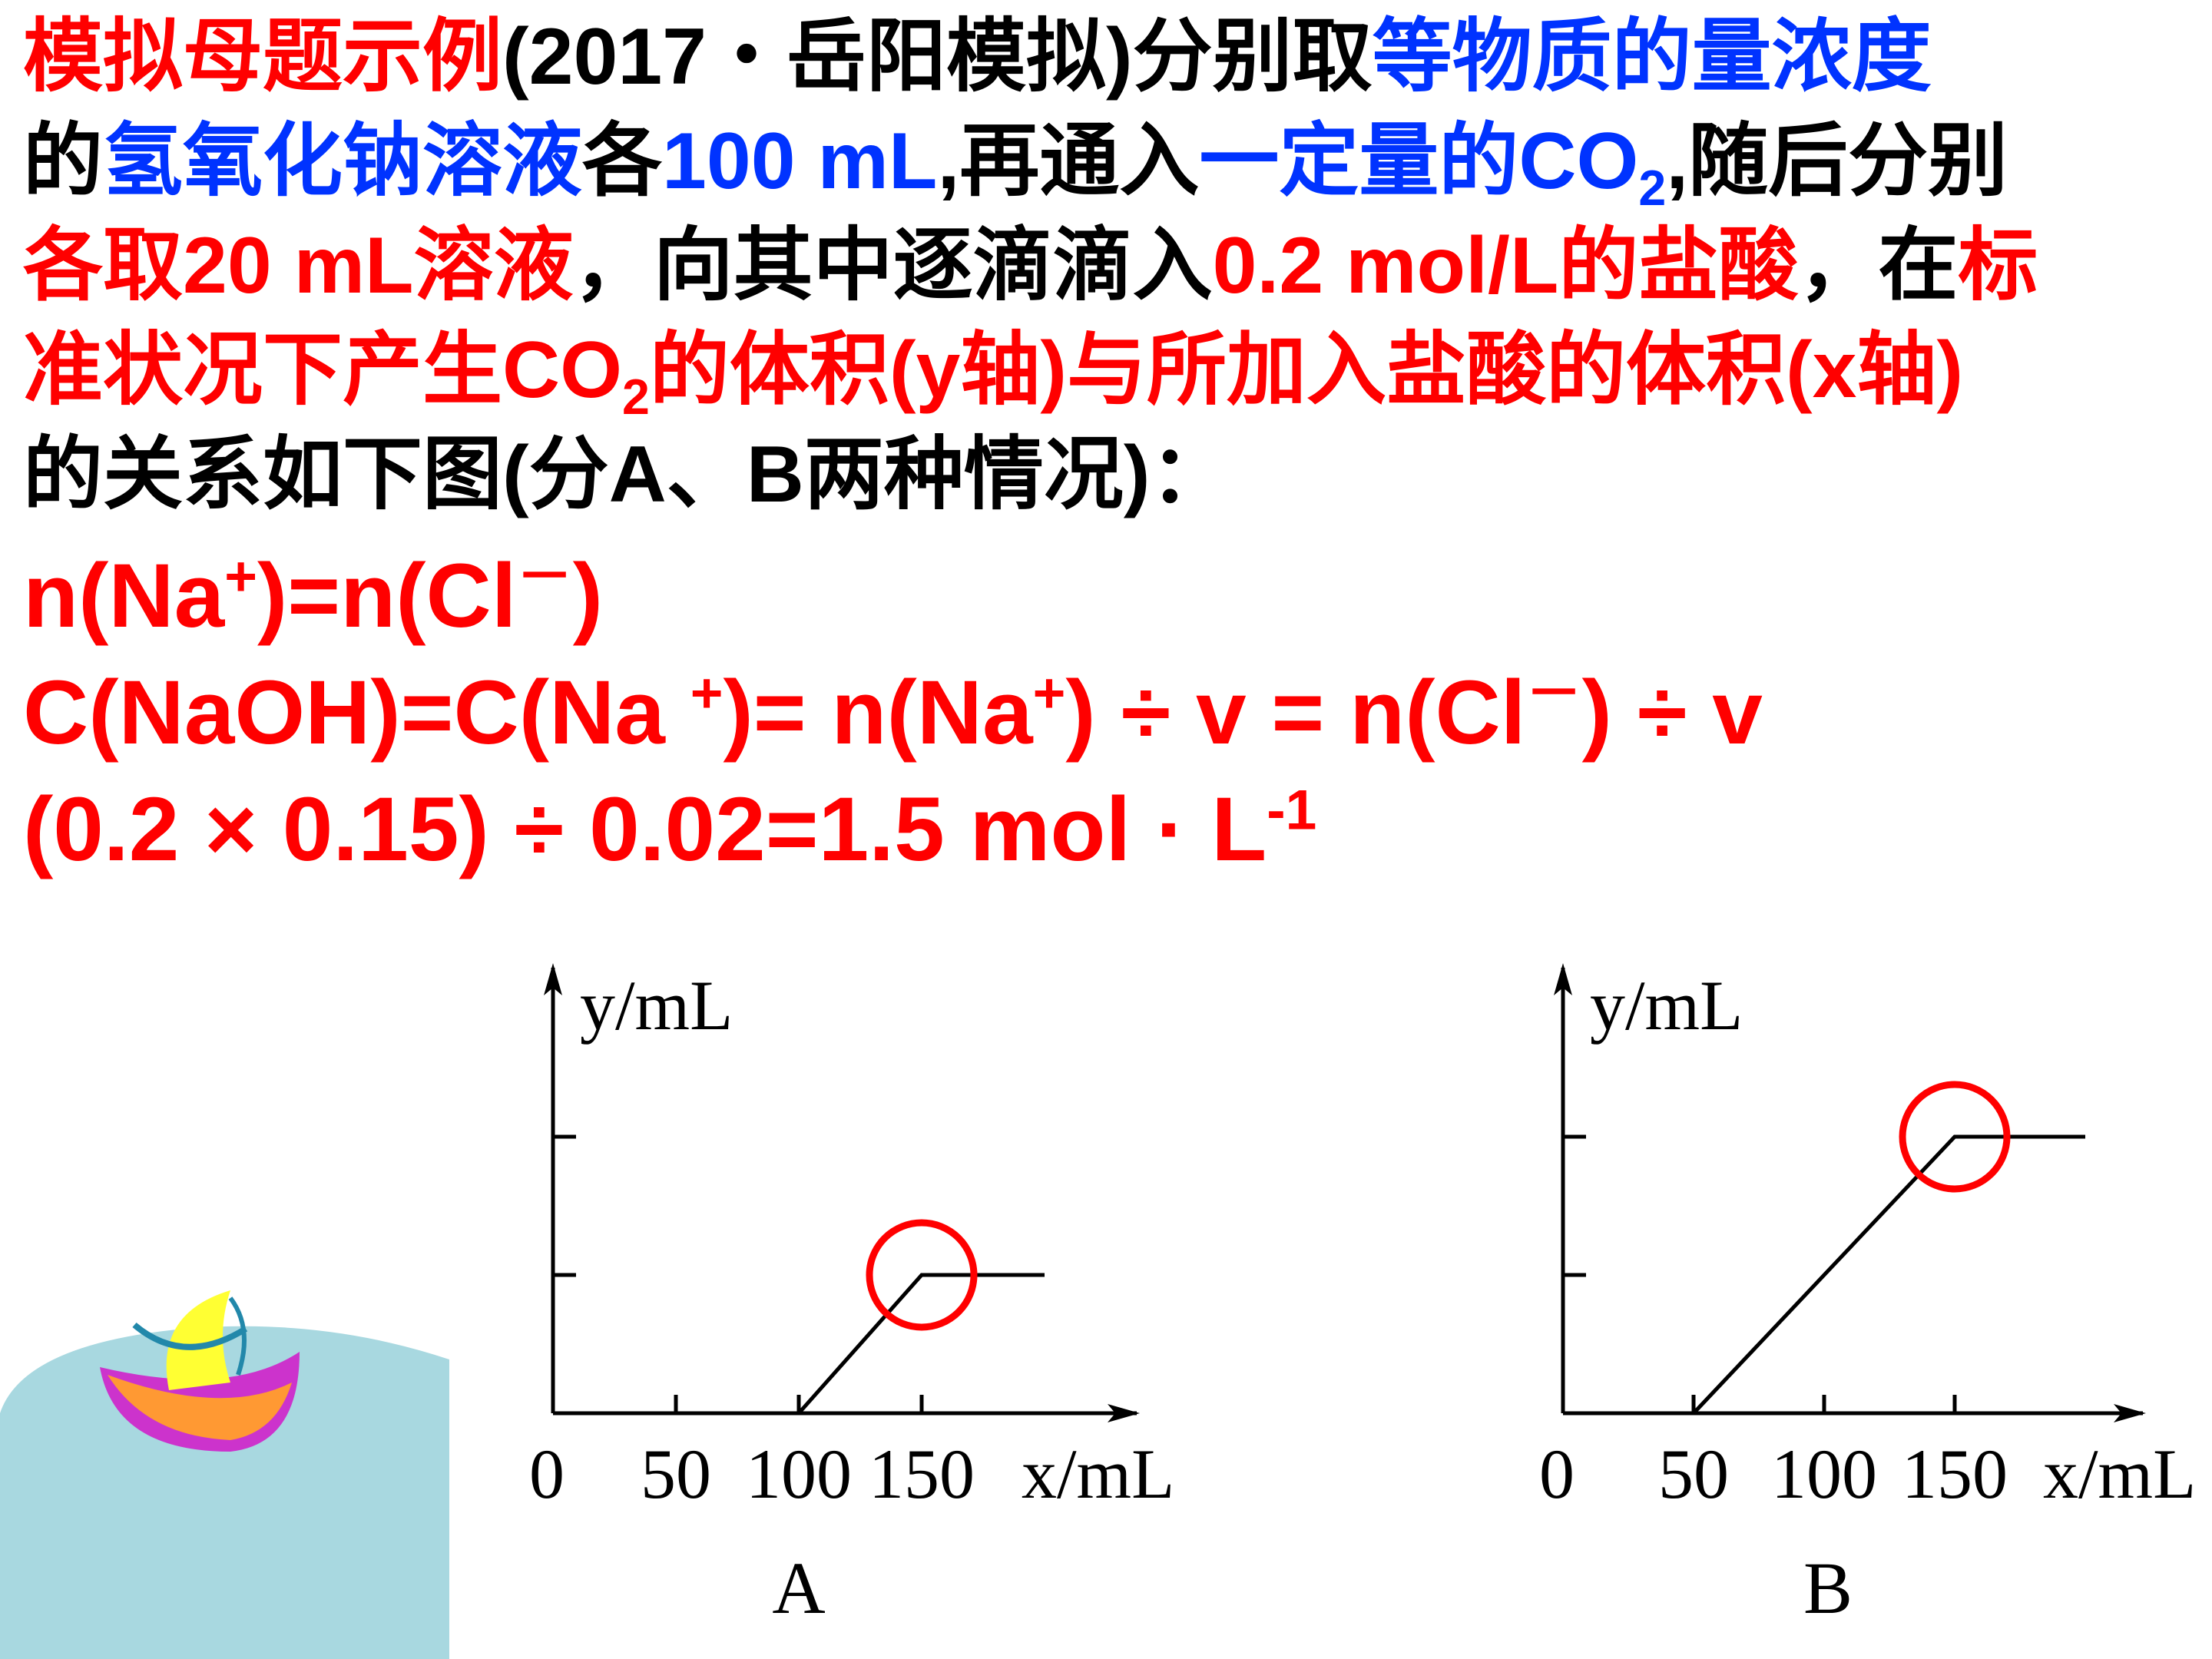  I want to click on problem-line-2: 的氢氧化钠溶液各100 mL,再通入一定量的CO2,随后分别, so click(1113, 161).